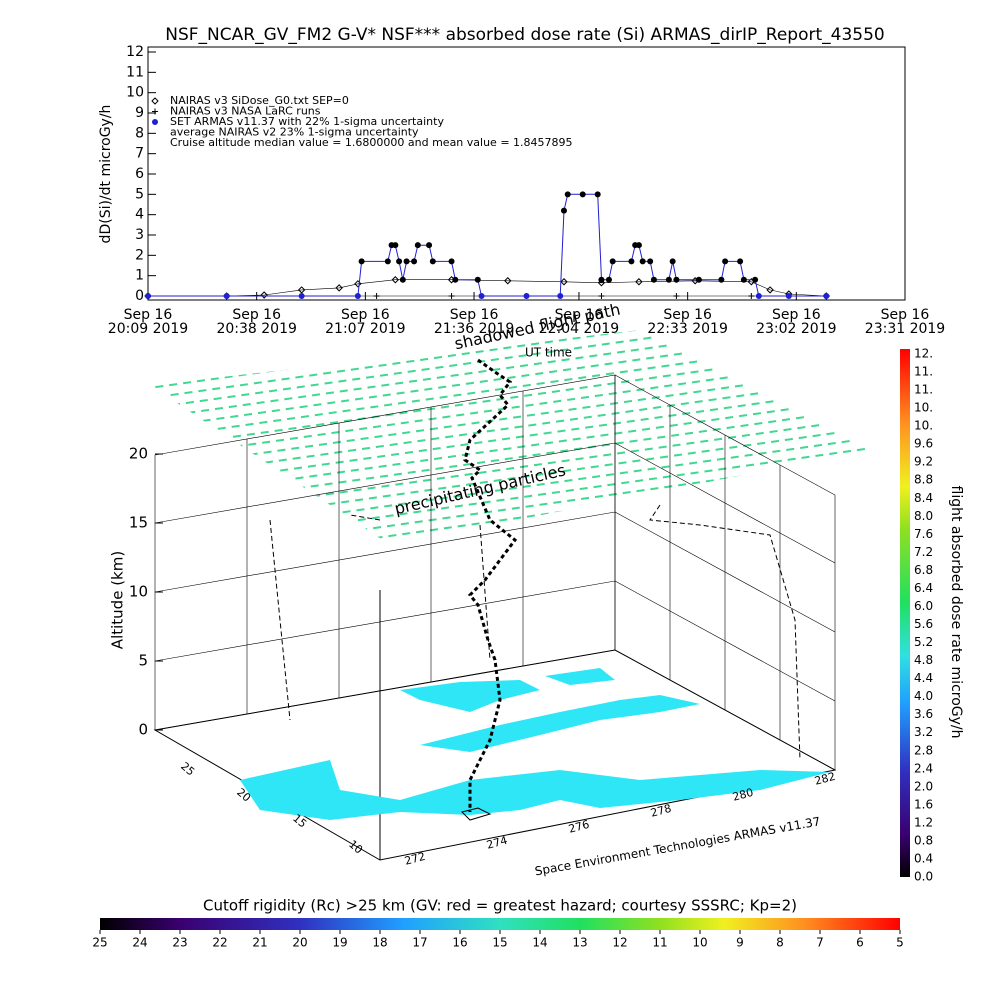 Image resolution: width=1000 pixels, height=1004 pixels. I want to click on colorbar-label: 4.0, so click(923, 696).